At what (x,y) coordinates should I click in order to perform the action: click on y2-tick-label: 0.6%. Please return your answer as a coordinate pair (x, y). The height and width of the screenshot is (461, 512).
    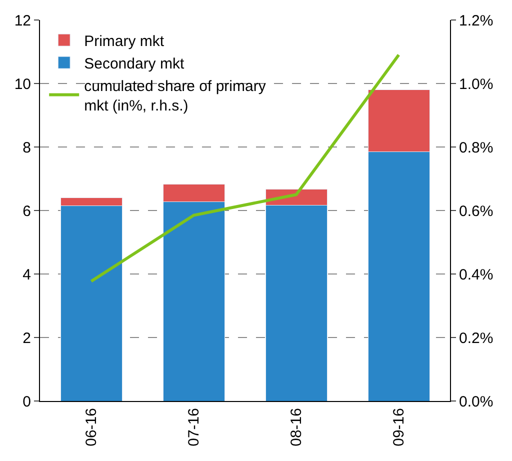
    Looking at the image, I should click on (476, 211).